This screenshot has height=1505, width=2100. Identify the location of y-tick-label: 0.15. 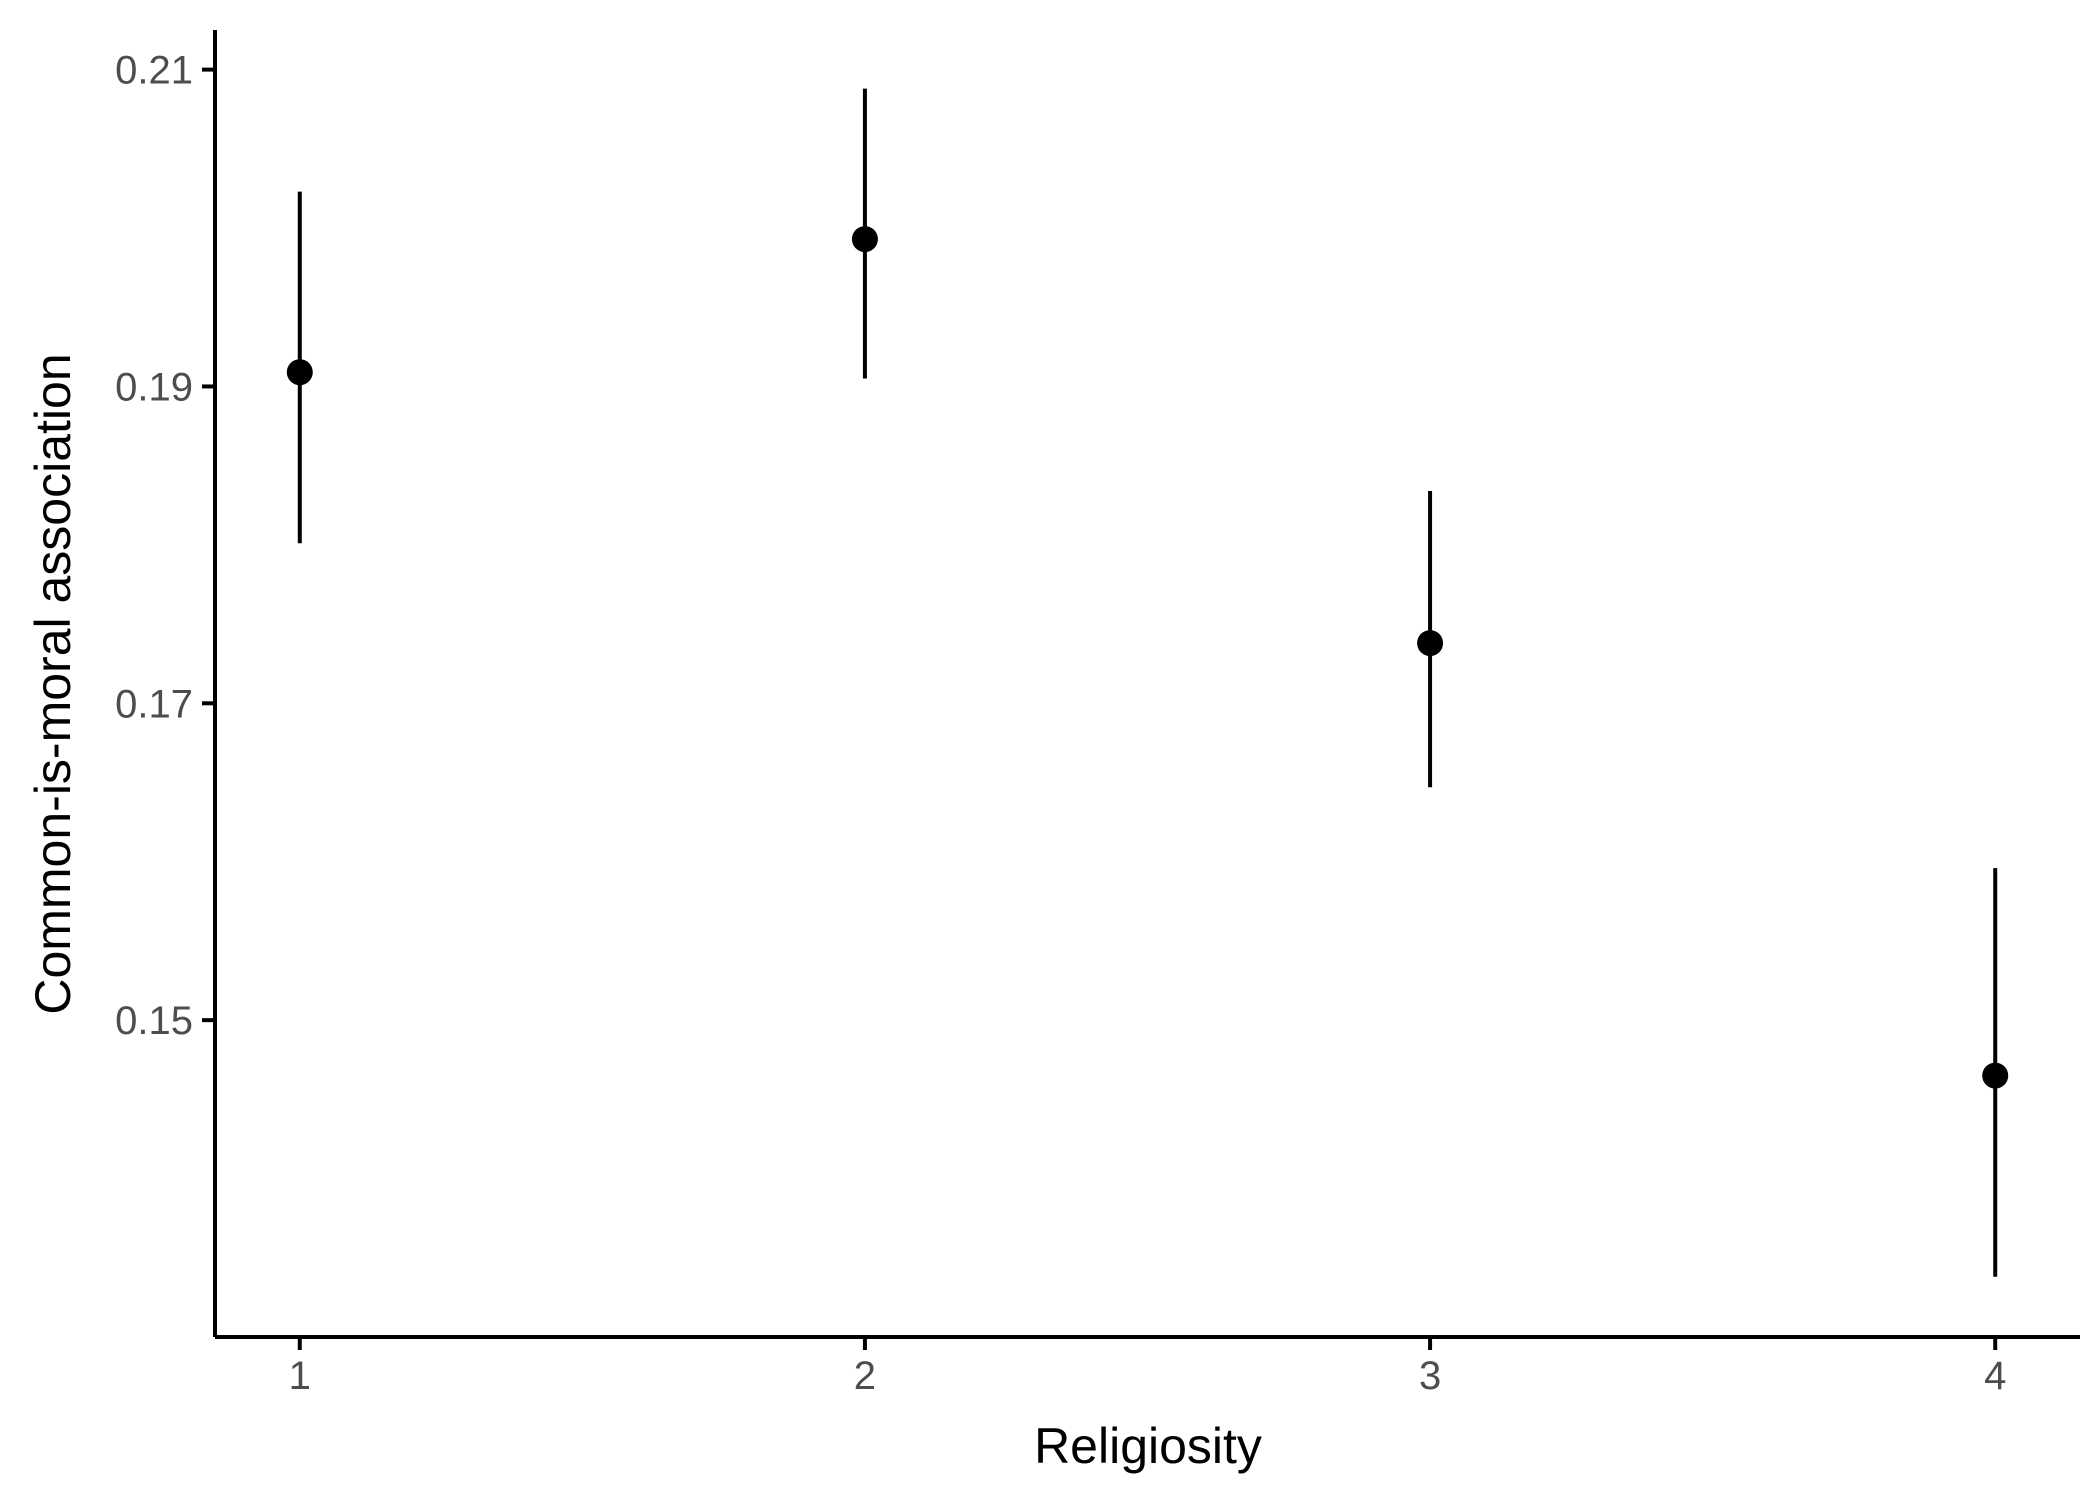
(154, 1021).